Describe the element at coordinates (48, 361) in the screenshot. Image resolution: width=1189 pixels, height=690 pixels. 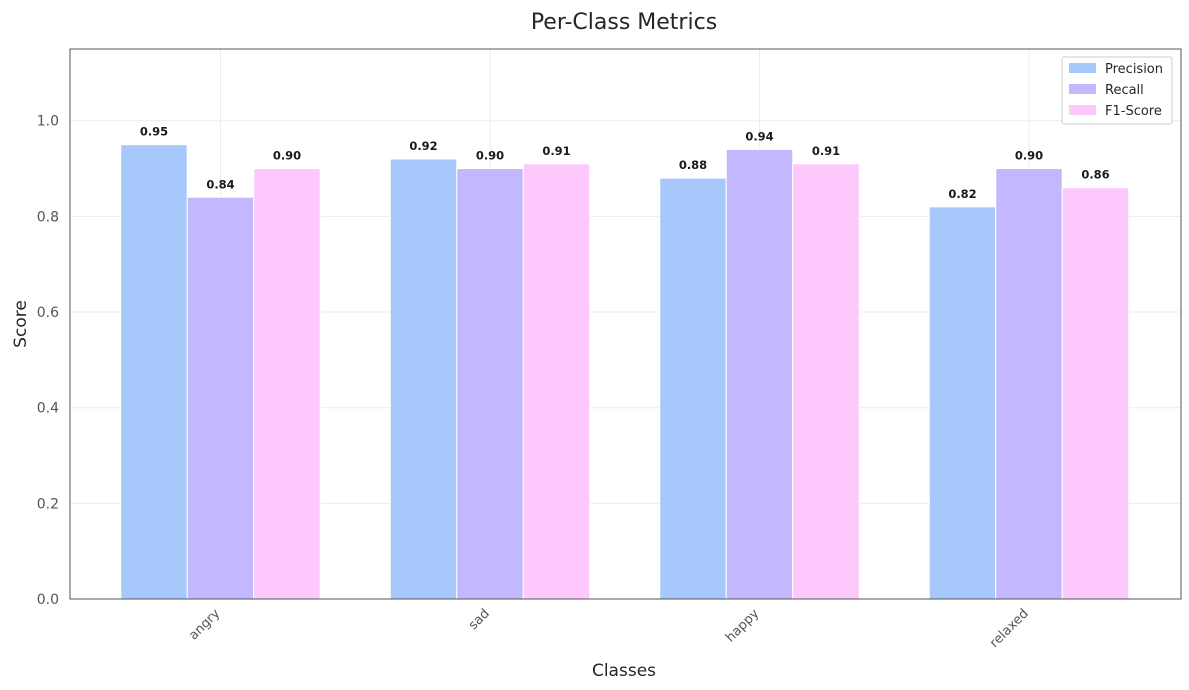
I see `y-axis-ticks: 0.0 0.2 0.4 0.6 0.8 1.0` at that location.